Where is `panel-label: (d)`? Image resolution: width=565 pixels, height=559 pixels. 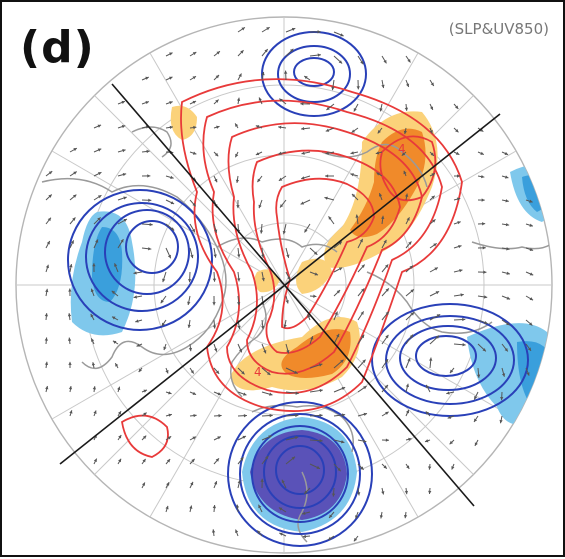
panel-label: (d) is located at coordinates (57, 47).